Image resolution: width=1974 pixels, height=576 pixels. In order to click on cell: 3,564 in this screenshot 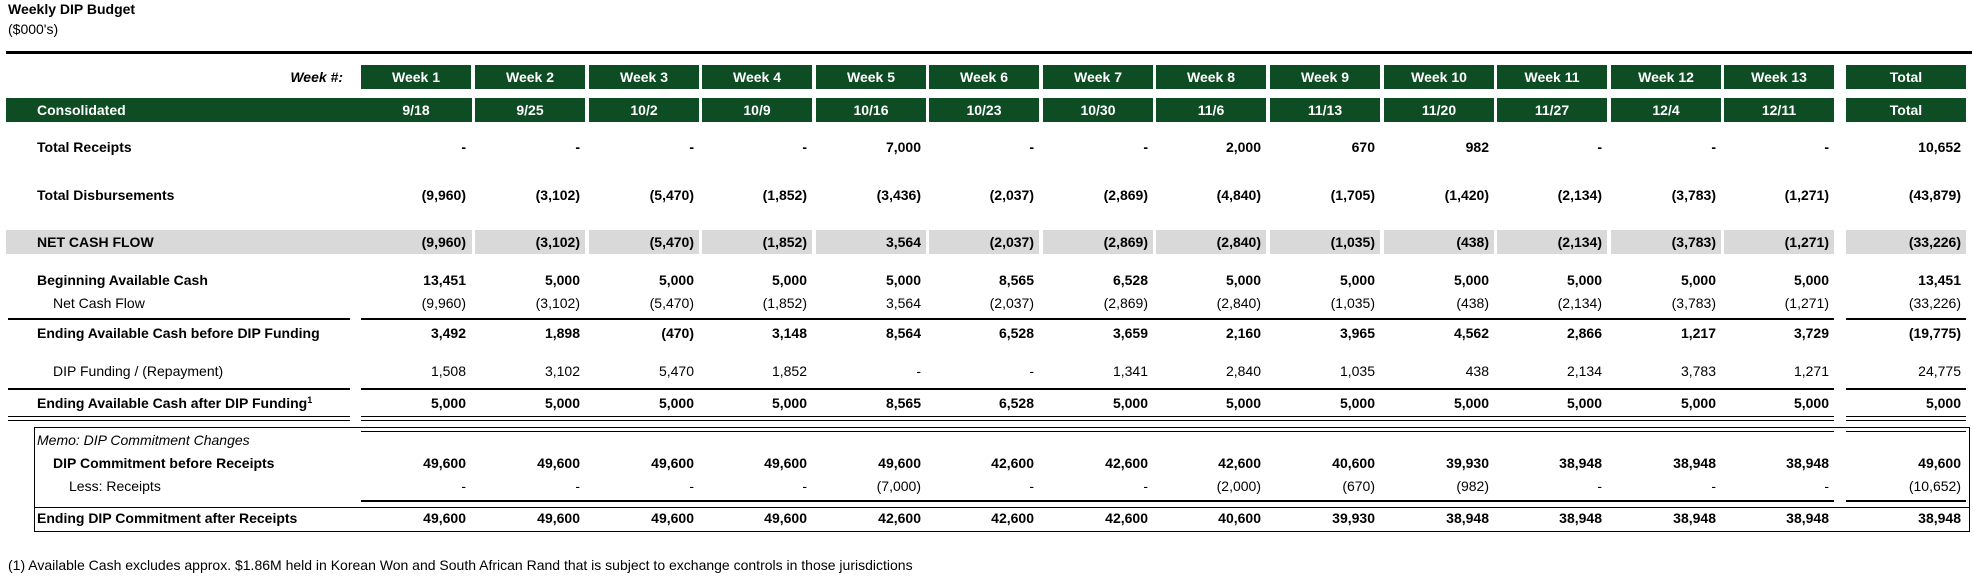, I will do `click(903, 242)`.